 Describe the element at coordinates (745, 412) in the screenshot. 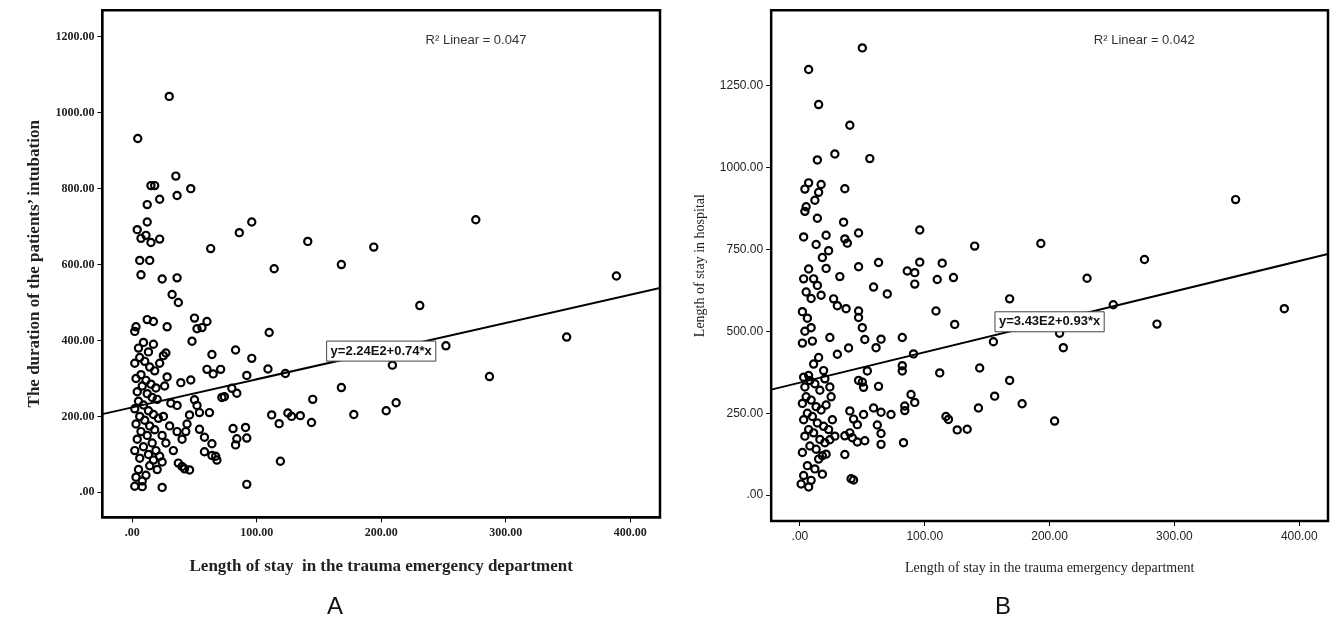

I see `y-tick-label: 250.00` at that location.